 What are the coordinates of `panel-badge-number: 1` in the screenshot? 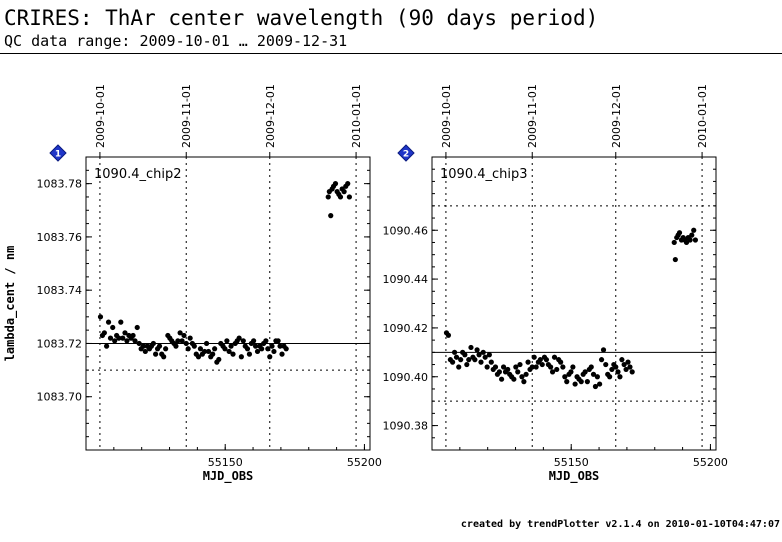 It's located at (58, 155).